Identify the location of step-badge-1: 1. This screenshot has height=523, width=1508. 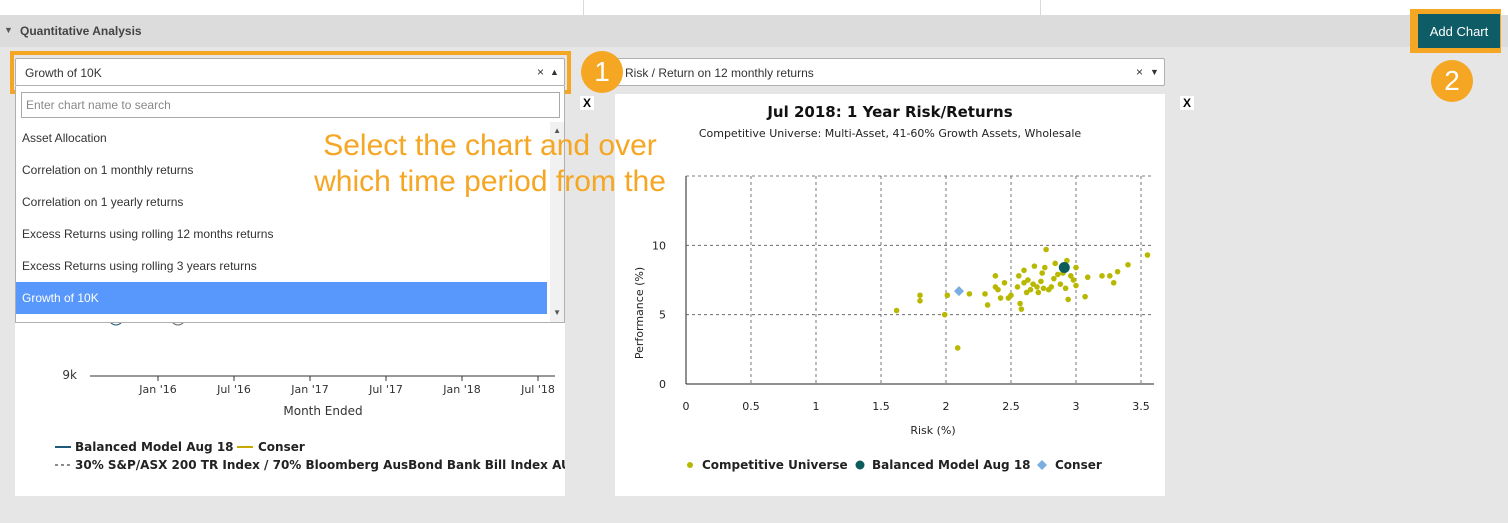
(602, 72).